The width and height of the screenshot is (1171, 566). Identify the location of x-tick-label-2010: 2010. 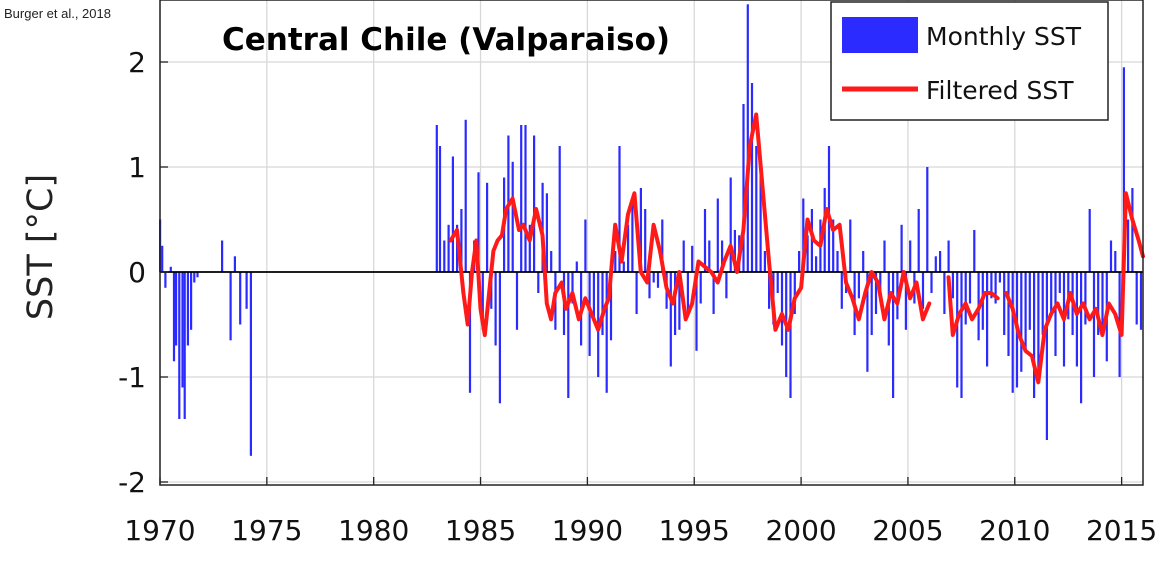
(1014, 530).